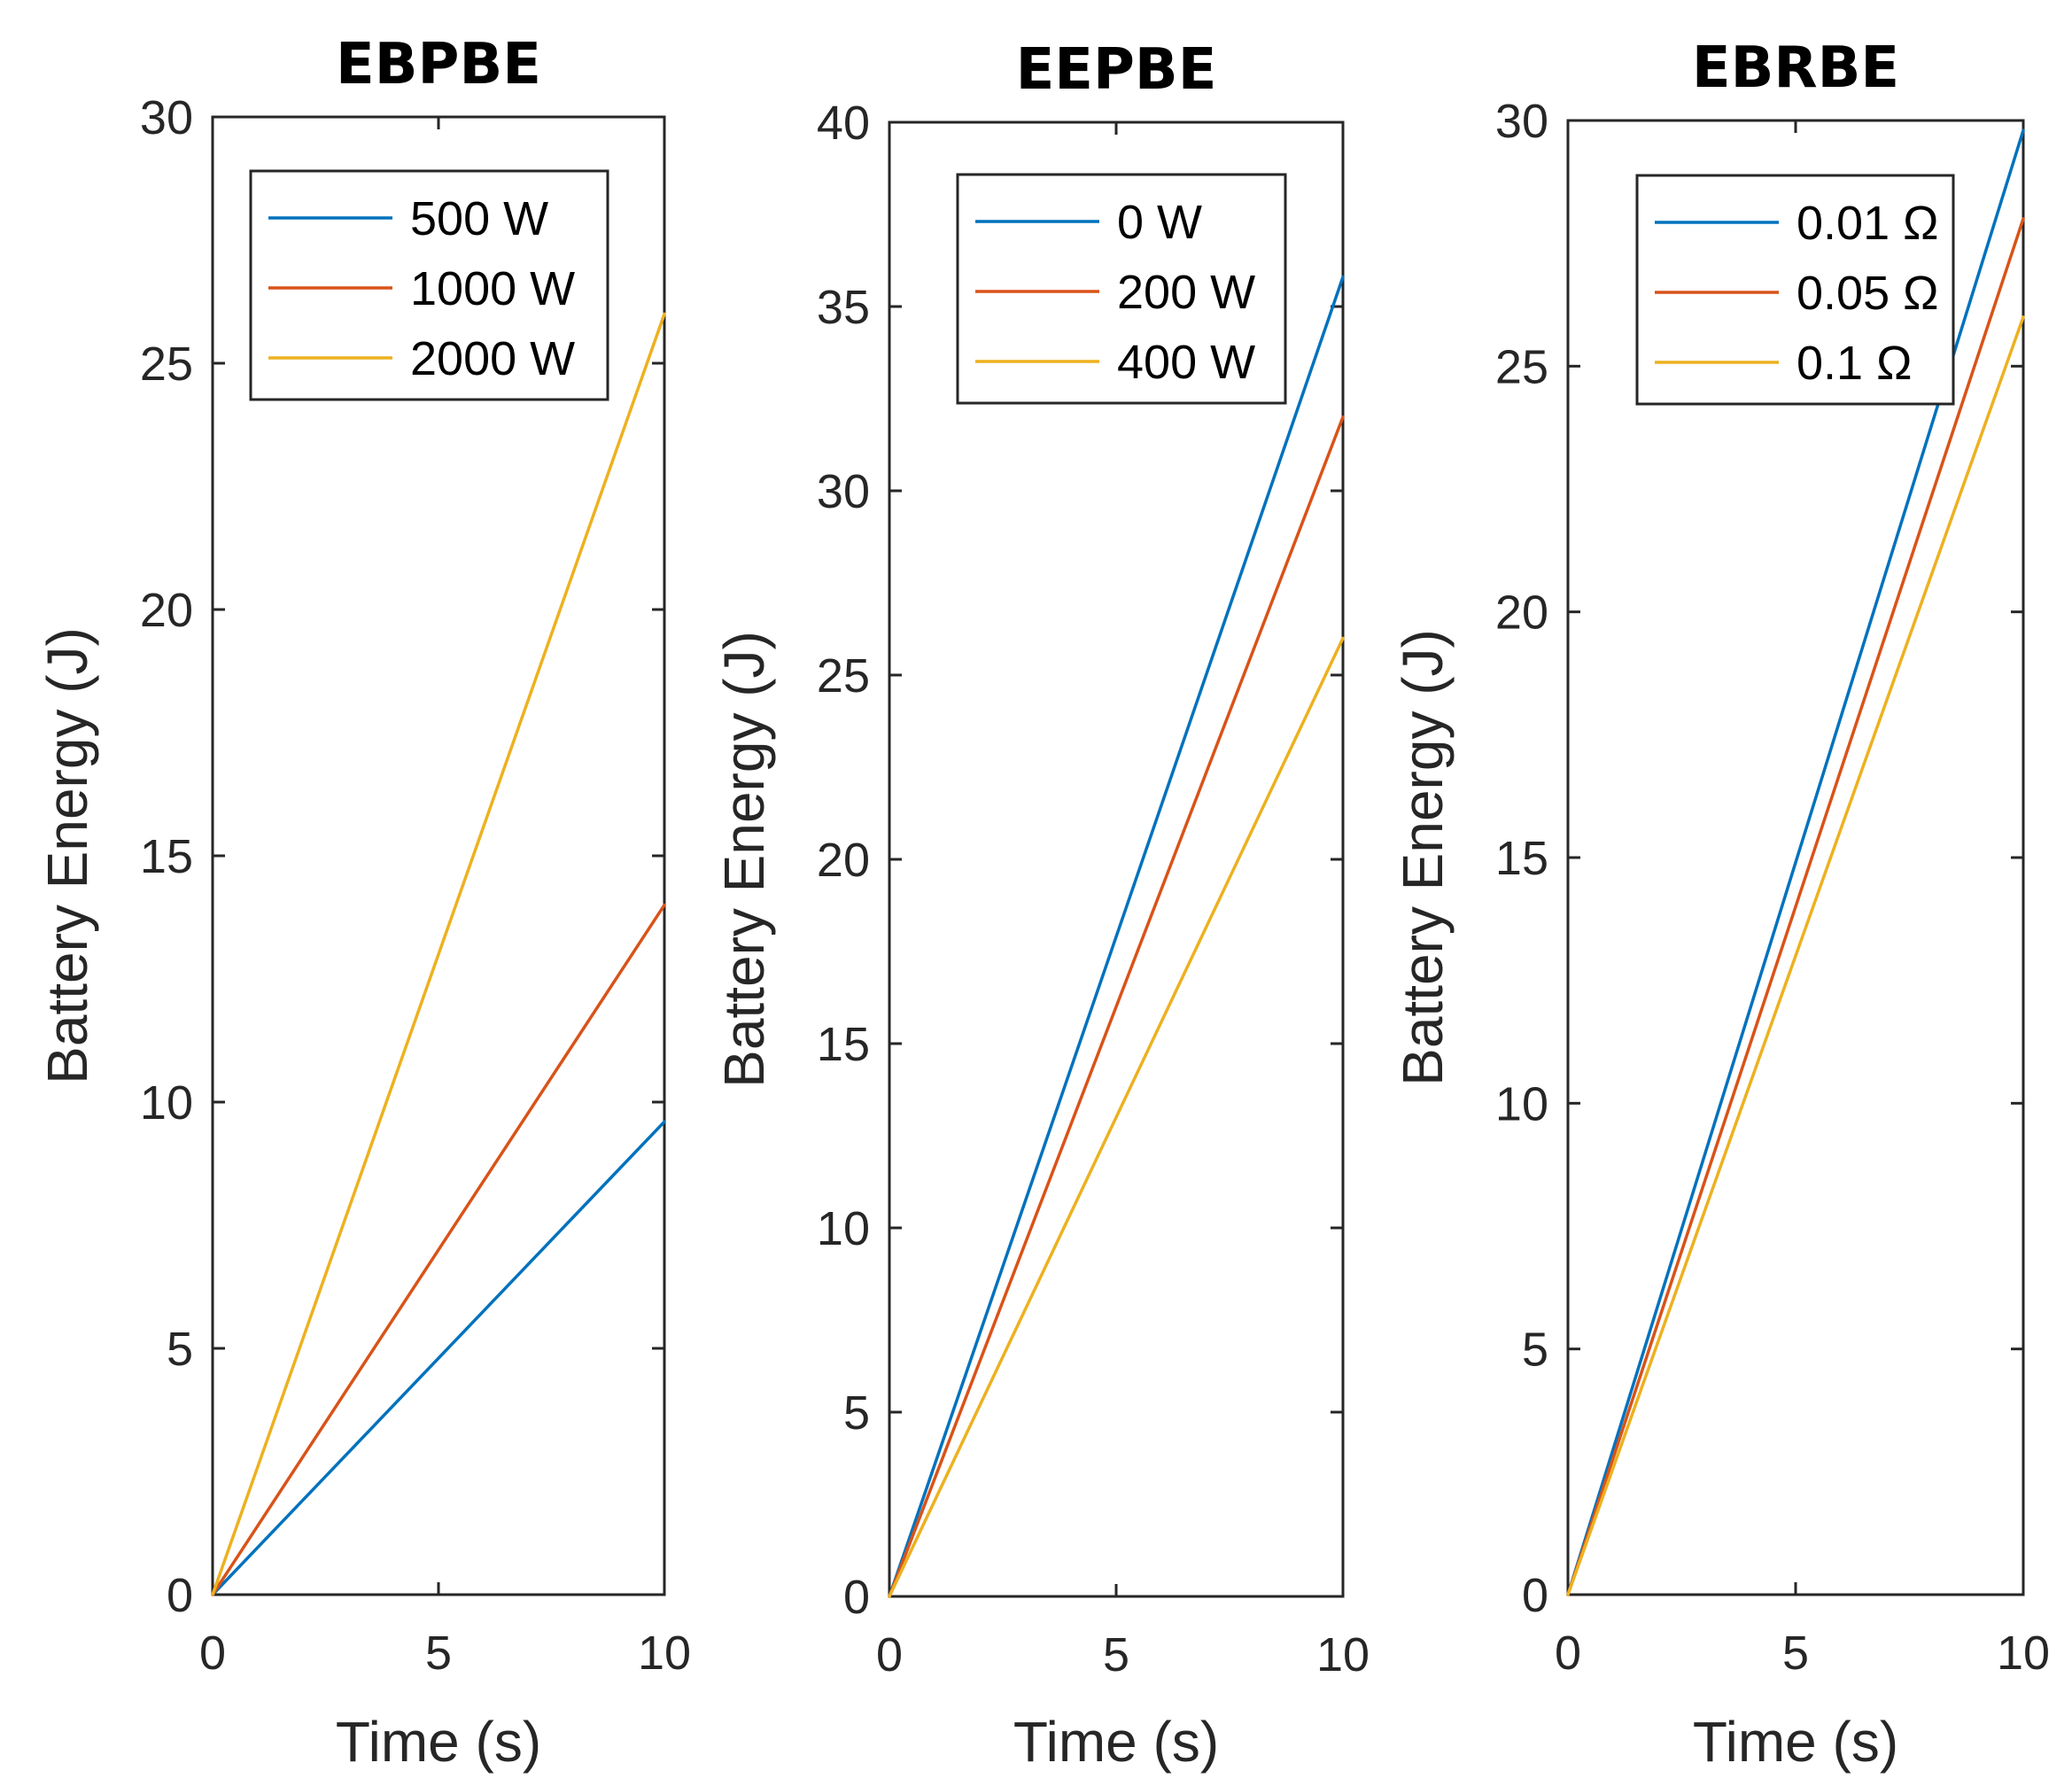 The height and width of the screenshot is (1786, 2072). What do you see at coordinates (1186, 292) in the screenshot?
I see `legend-label: 200 W` at bounding box center [1186, 292].